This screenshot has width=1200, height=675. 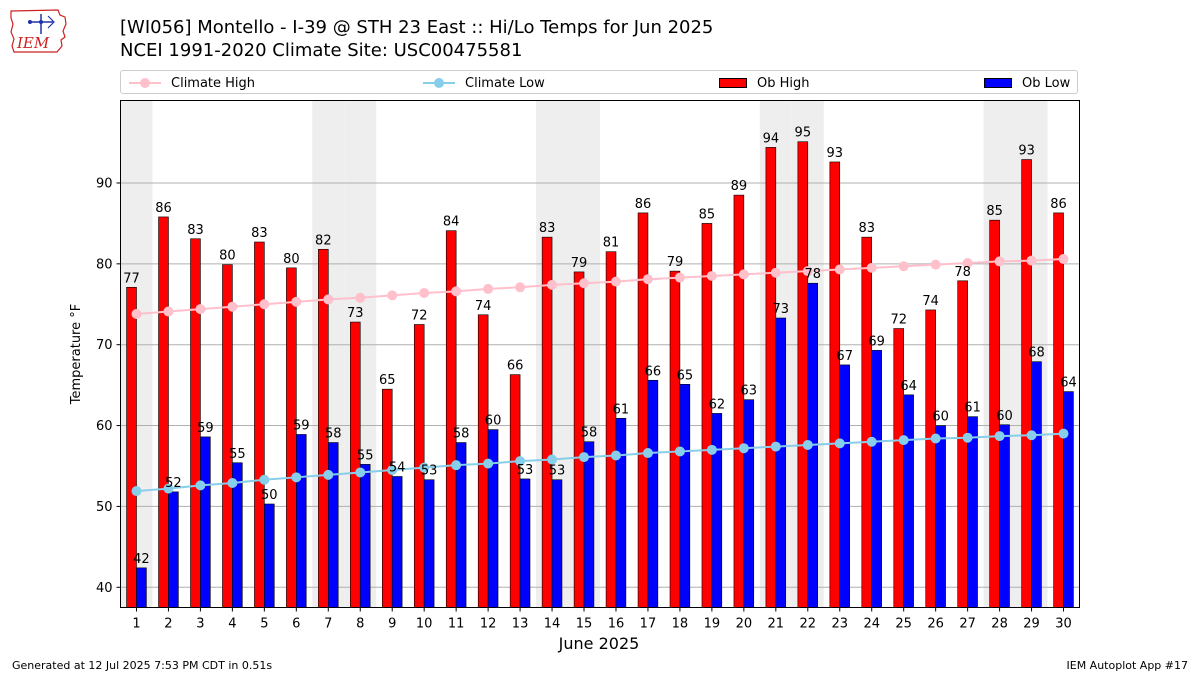 What do you see at coordinates (600, 462) in the screenshot?
I see `climate-low-line` at bounding box center [600, 462].